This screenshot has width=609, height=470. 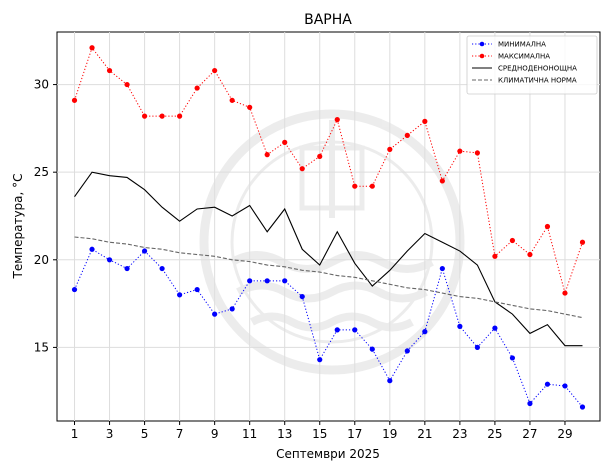 I want to click on x-tick-label: 15, so click(x=319, y=434).